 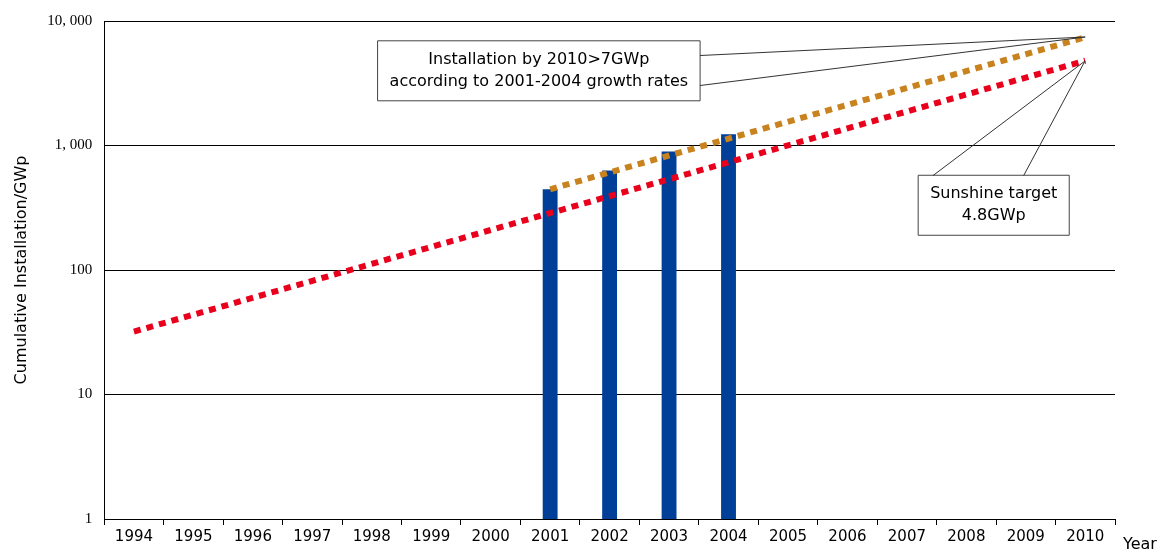 I want to click on x-tick-label: 2006, so click(x=847, y=535).